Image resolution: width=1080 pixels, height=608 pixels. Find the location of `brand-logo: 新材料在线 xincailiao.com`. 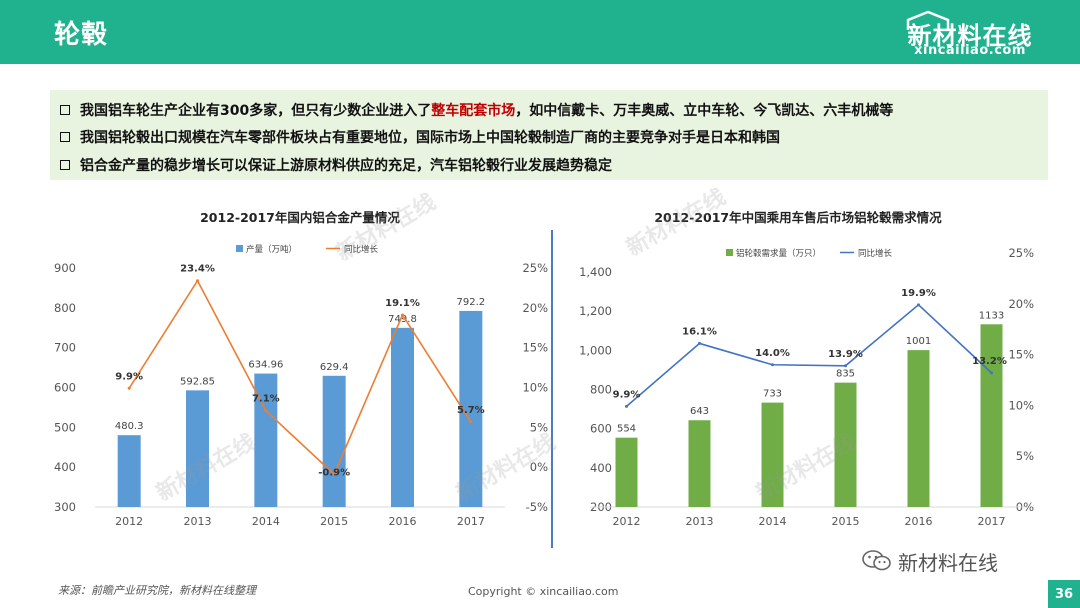

brand-logo: 新材料在线 xincailiao.com is located at coordinates (970, 33).